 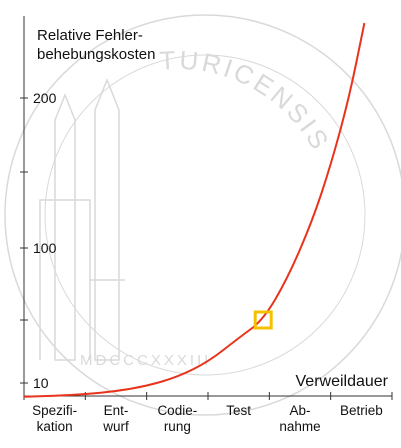 What do you see at coordinates (65, 226) in the screenshot?
I see `seal-tower-left` at bounding box center [65, 226].